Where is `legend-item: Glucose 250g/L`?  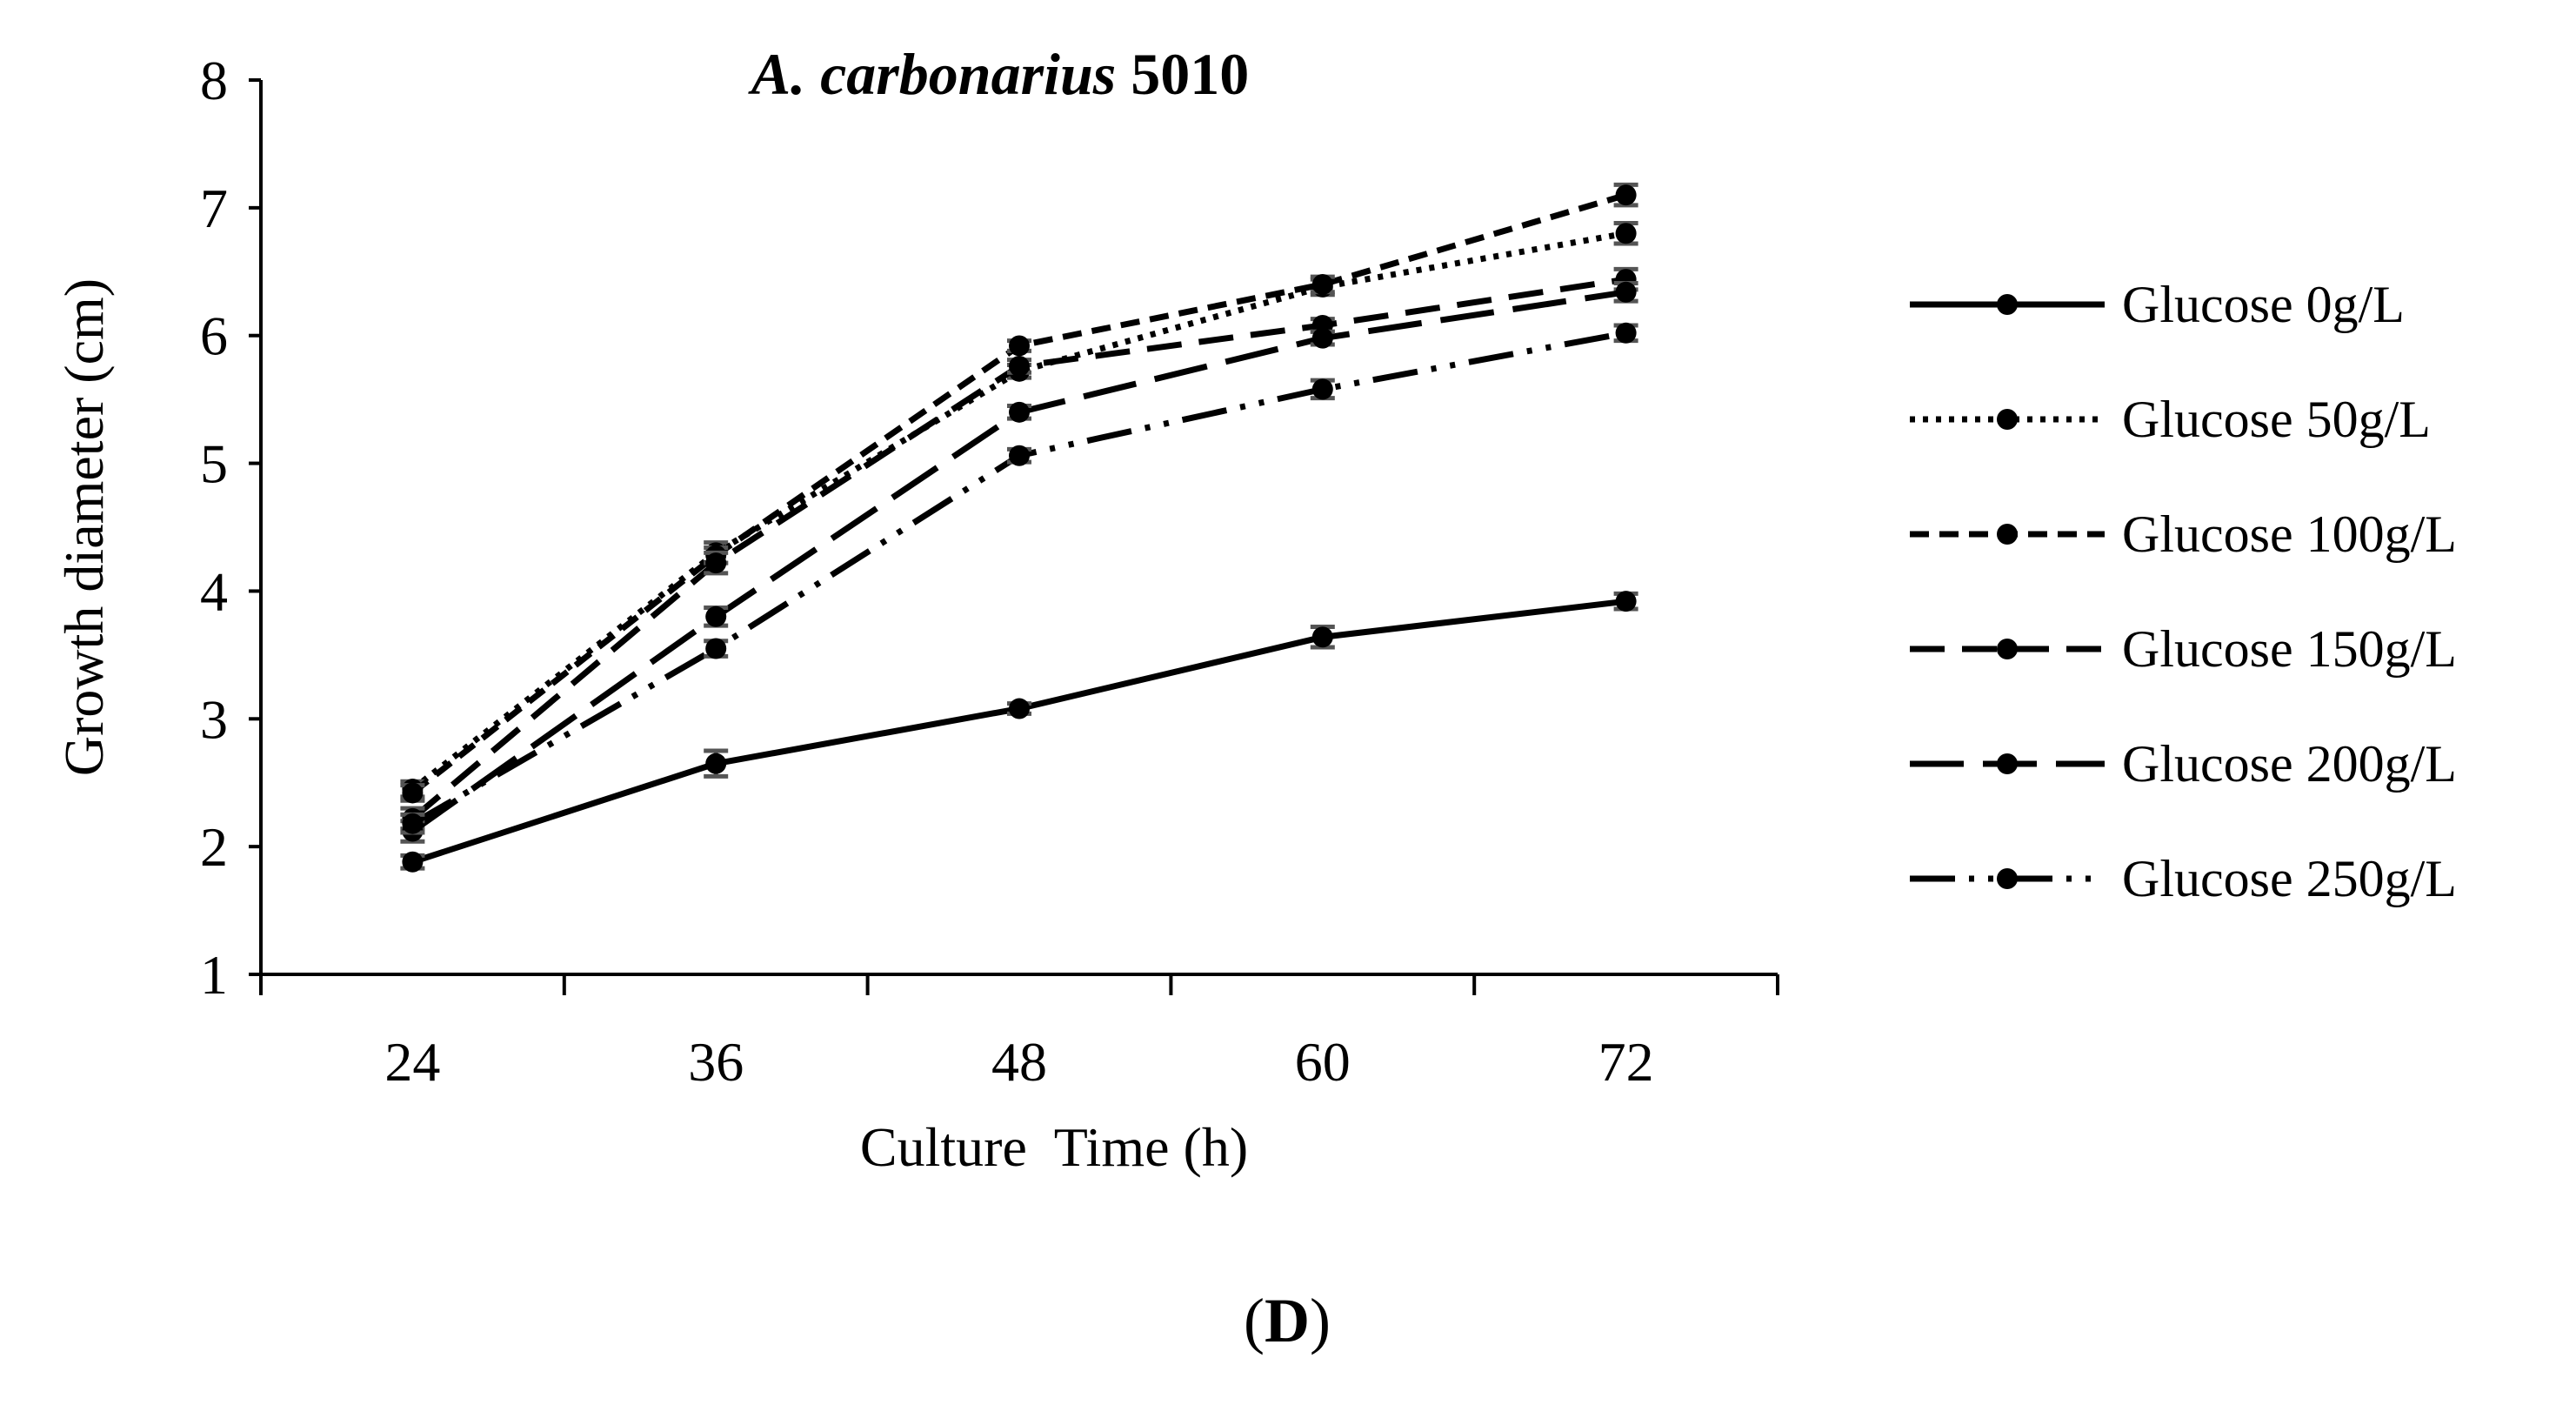
legend-item: Glucose 250g/L is located at coordinates (2183, 878).